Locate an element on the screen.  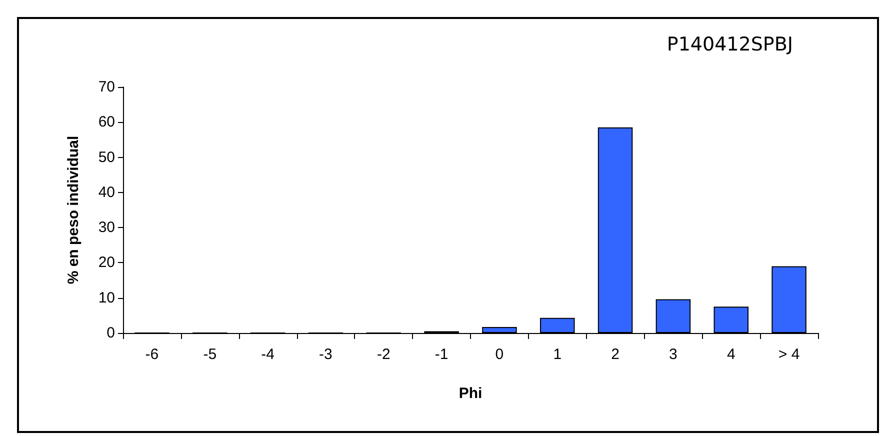
x-tick-label: 1 is located at coordinates (557, 354).